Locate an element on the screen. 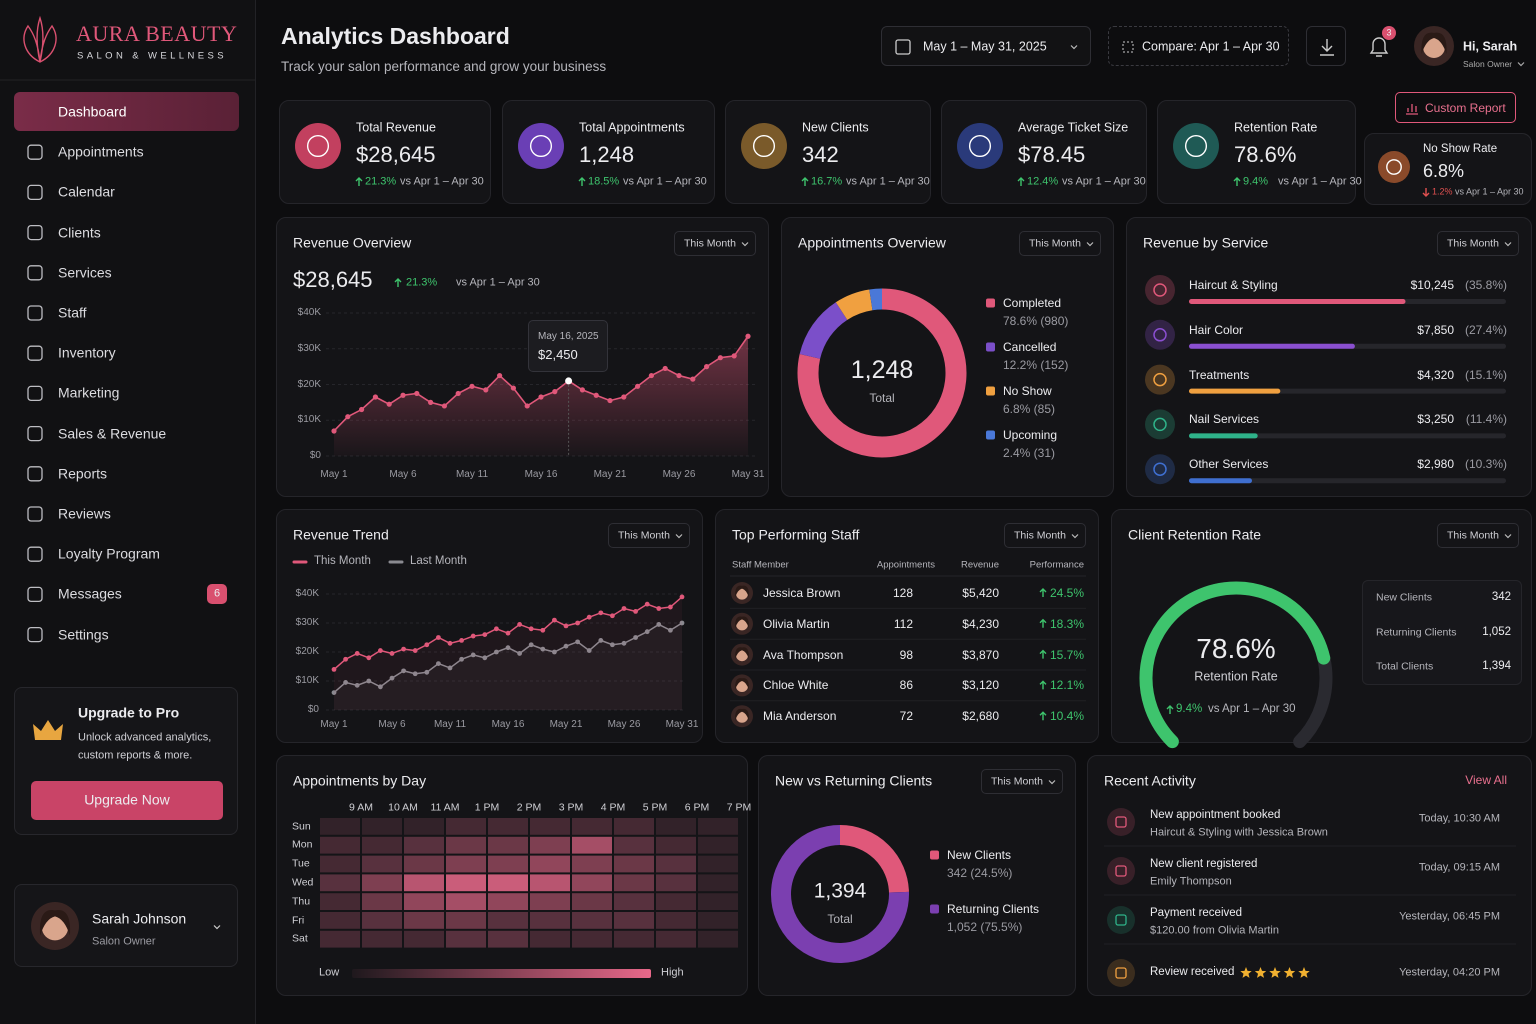 The width and height of the screenshot is (1536, 1024). nav-item: Loyalty Program is located at coordinates (109, 553).